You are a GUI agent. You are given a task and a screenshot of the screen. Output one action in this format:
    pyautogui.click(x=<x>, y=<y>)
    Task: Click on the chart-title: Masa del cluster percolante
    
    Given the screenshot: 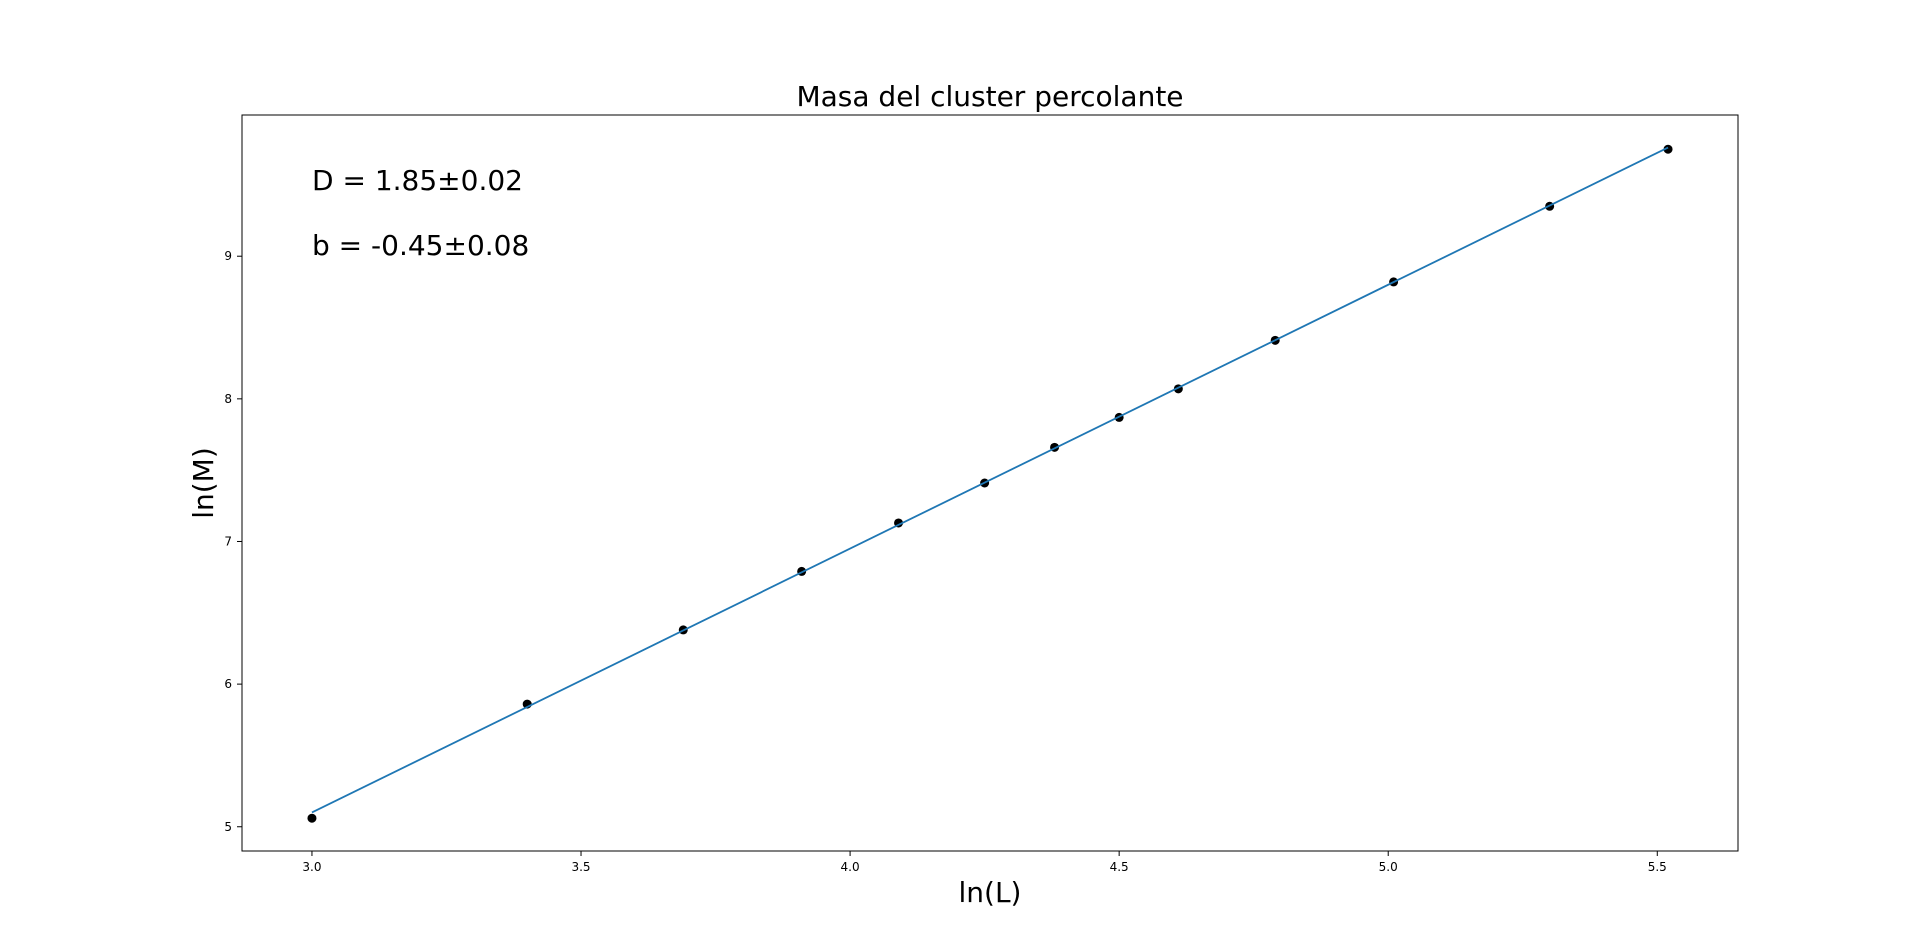 What is the action you would take?
    pyautogui.click(x=989, y=96)
    